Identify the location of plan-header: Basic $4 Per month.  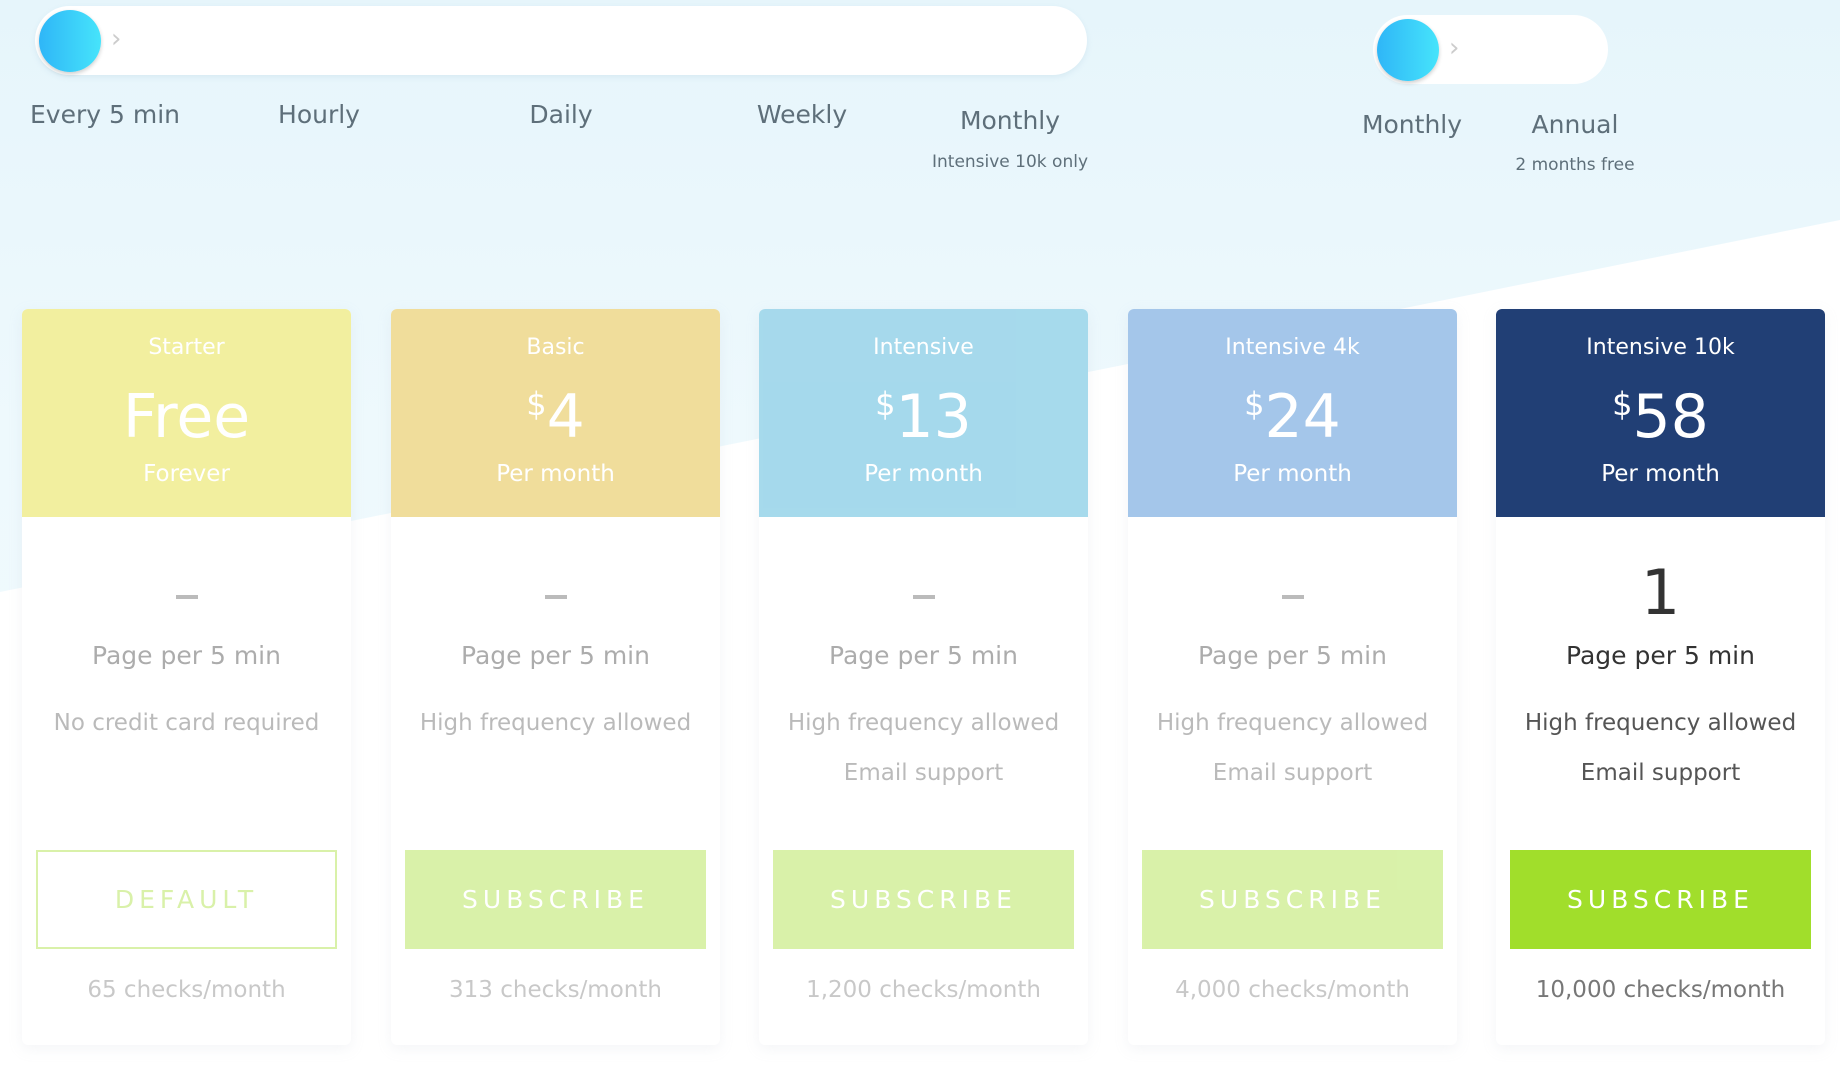
(555, 413).